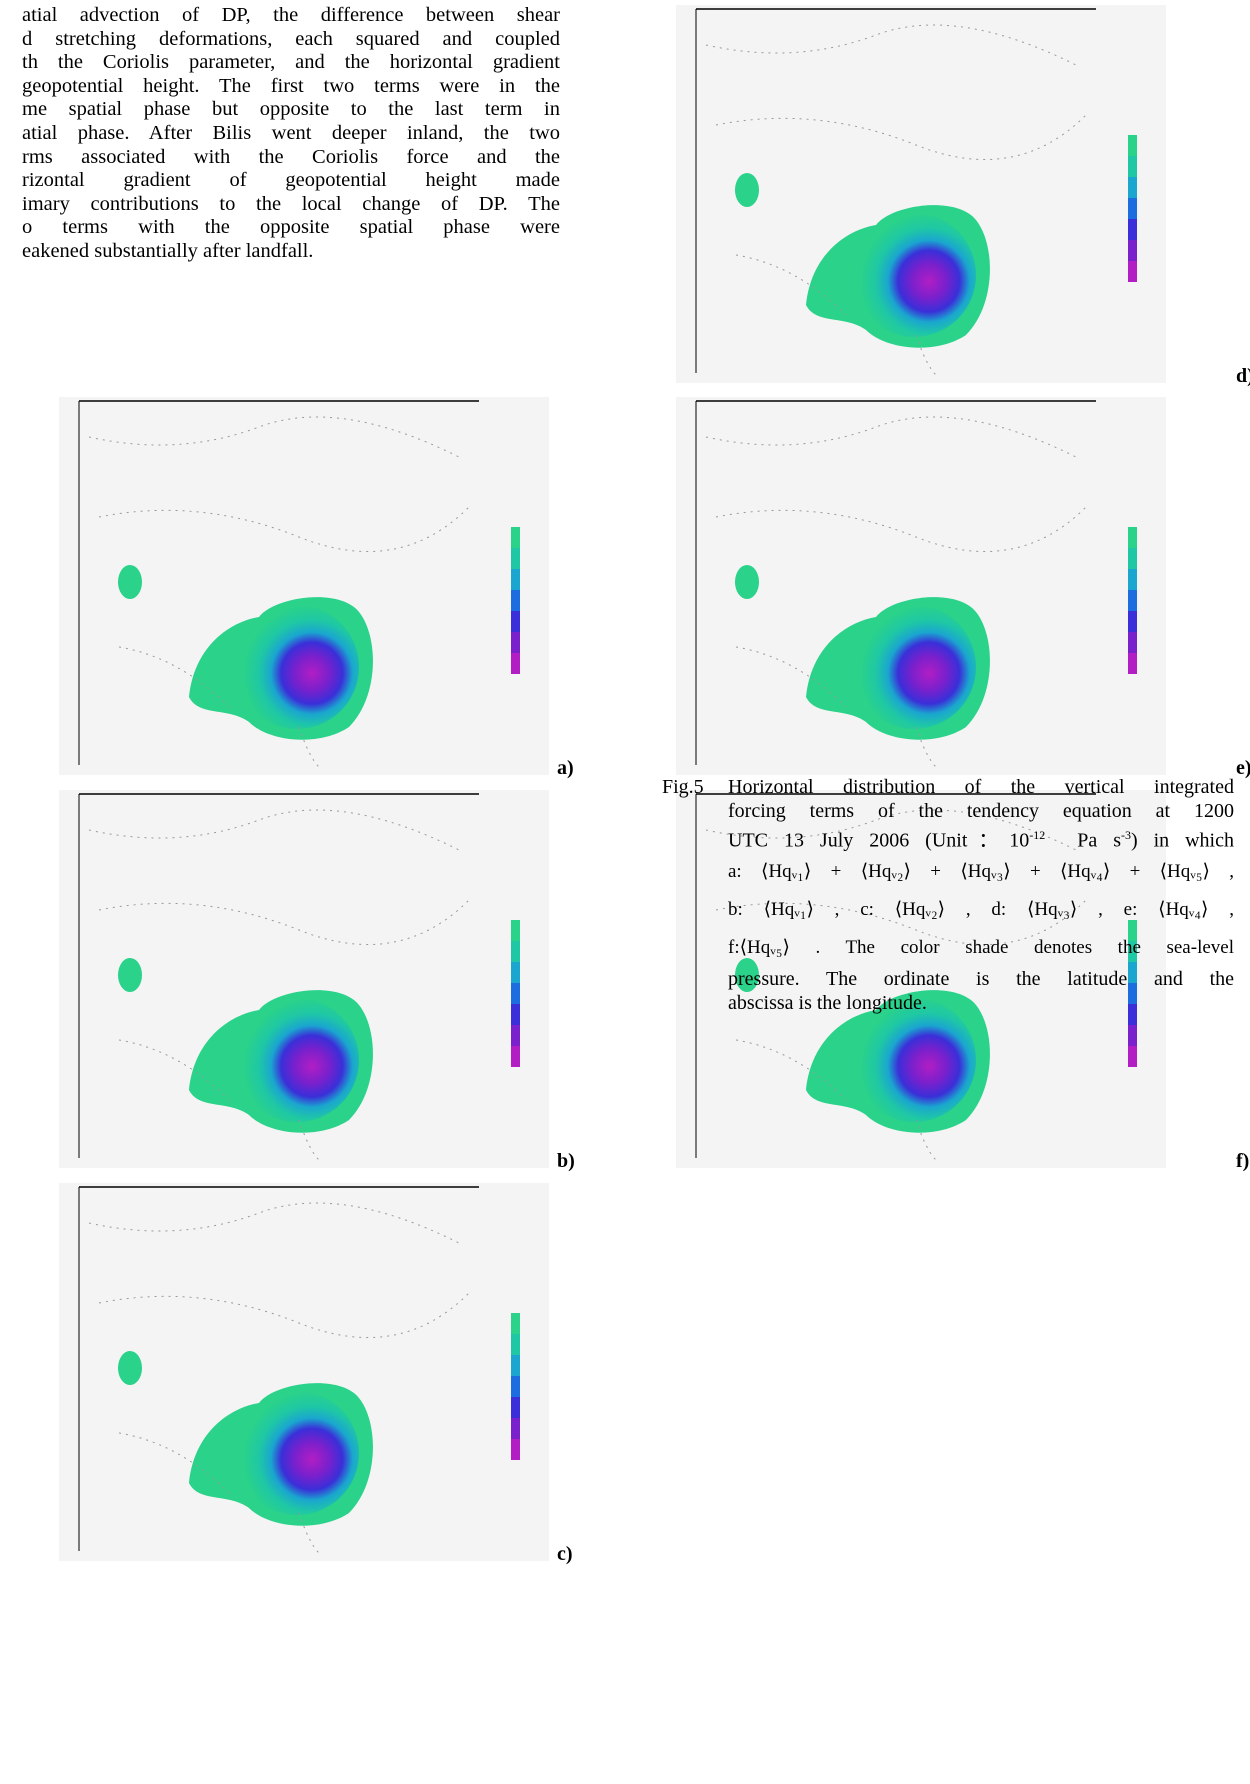  What do you see at coordinates (683, 787) in the screenshot?
I see `caption-prefix: Fig.5` at bounding box center [683, 787].